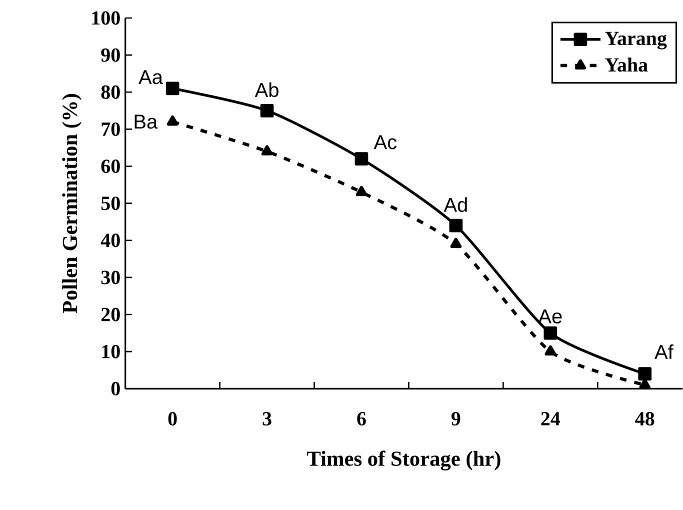 Image resolution: width=683 pixels, height=510 pixels. Describe the element at coordinates (110, 55) in the screenshot. I see `y-tick-label: 90` at that location.